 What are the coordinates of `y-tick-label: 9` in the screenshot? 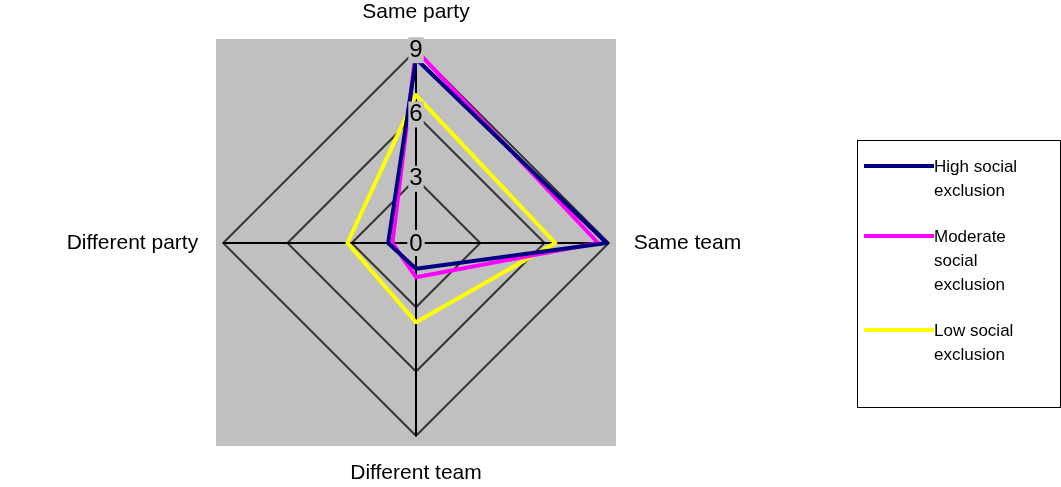 It's located at (416, 48).